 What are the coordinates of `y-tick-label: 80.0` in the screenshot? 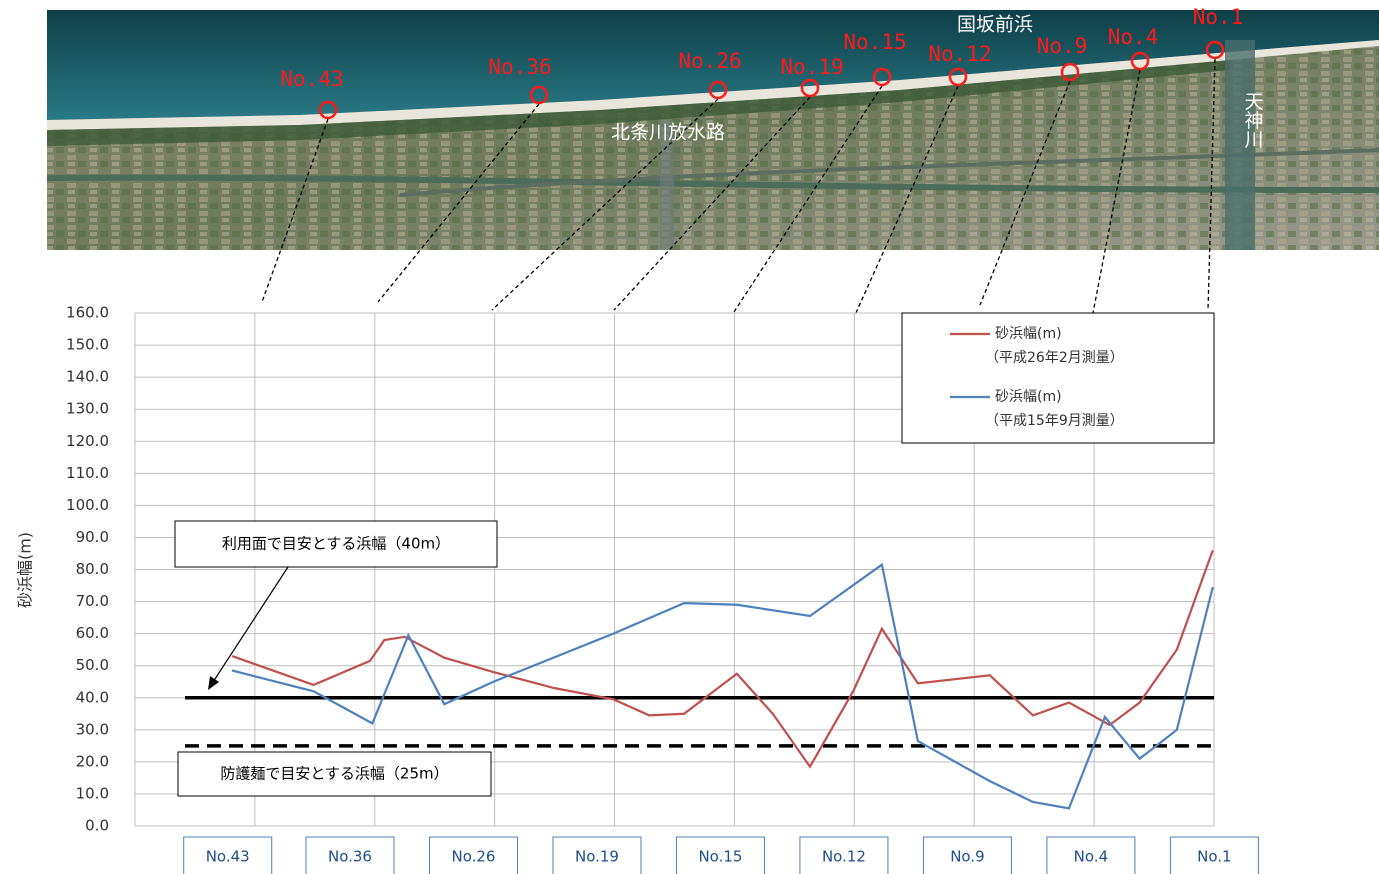 It's located at (92, 569).